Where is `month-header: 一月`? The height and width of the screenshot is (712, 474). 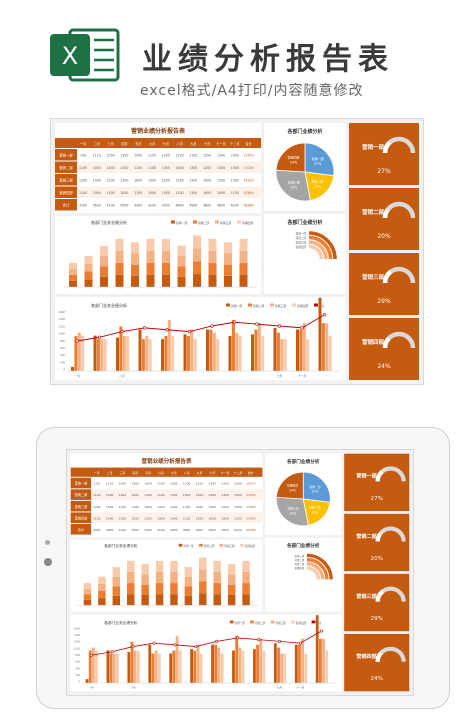
month-header: 一月 is located at coordinates (83, 144).